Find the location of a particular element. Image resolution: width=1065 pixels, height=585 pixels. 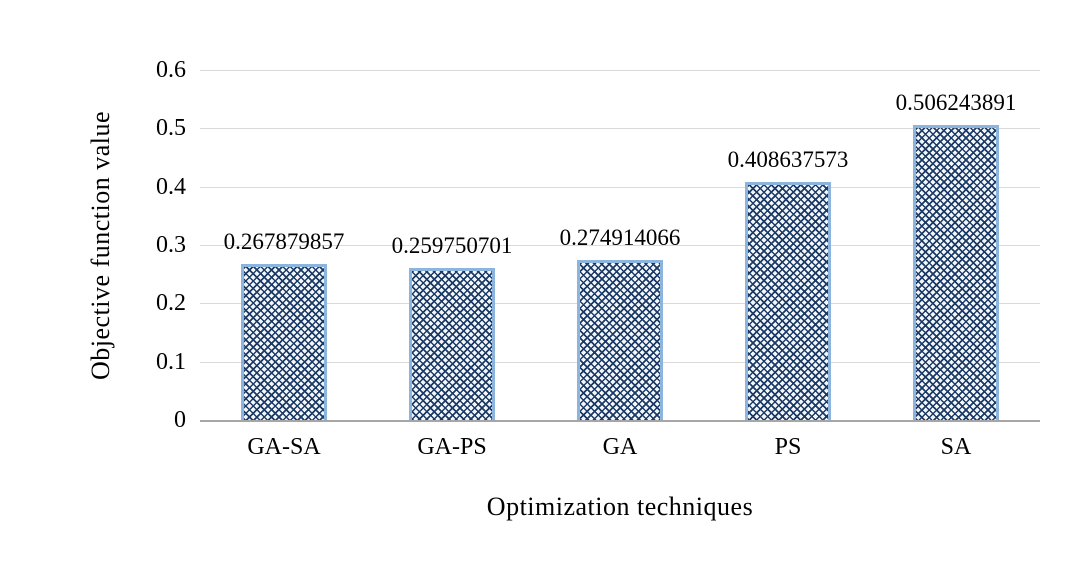

x-axis-category-labels: GA-SA GA-PS GA PS SA is located at coordinates (620, 447).